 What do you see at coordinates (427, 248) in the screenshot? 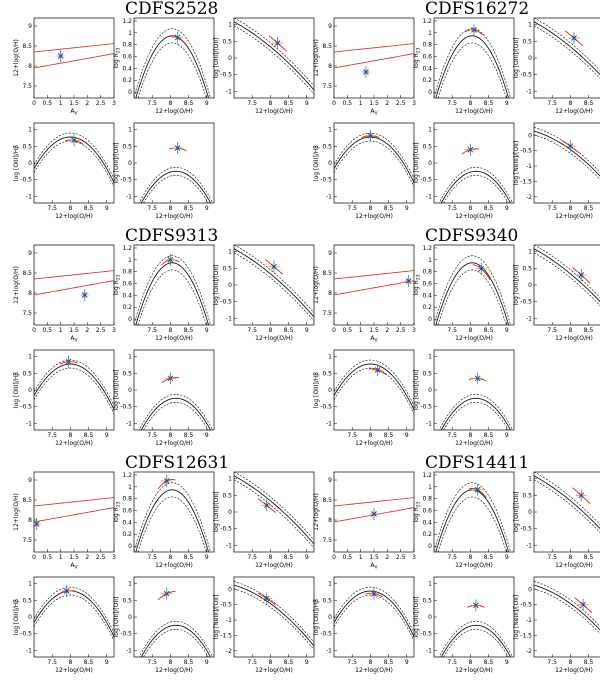
I see `y-tick-label: 1.2` at bounding box center [427, 248].